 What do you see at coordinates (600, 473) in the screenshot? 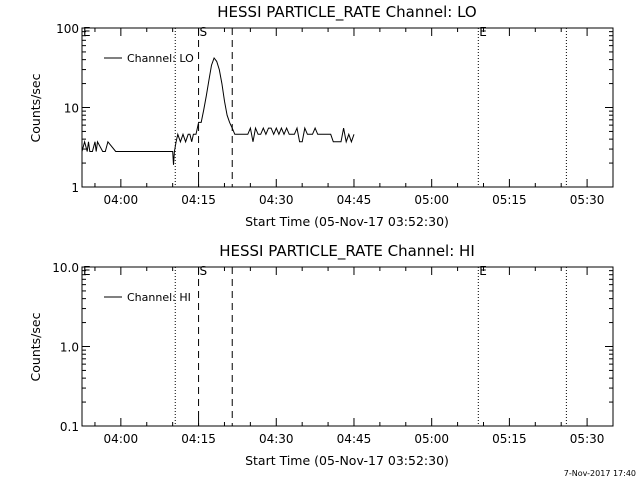
I see `timestamp-label: 7-Nov-2017 17:40` at bounding box center [600, 473].